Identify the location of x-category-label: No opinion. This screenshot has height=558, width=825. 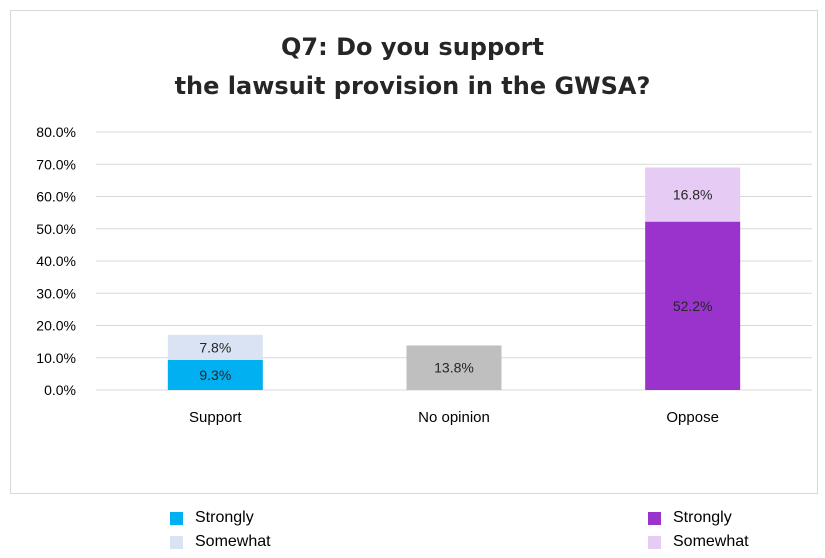
(454, 417).